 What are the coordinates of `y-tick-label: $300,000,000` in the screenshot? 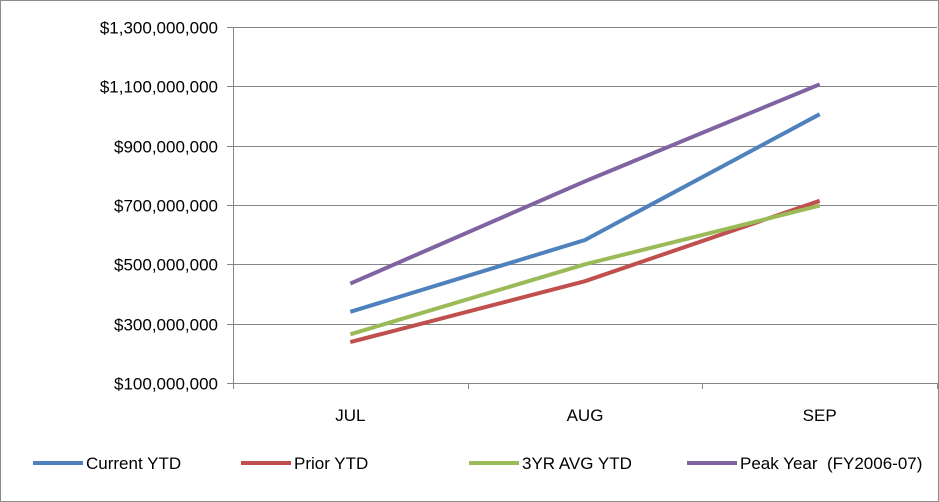 It's located at (166, 325).